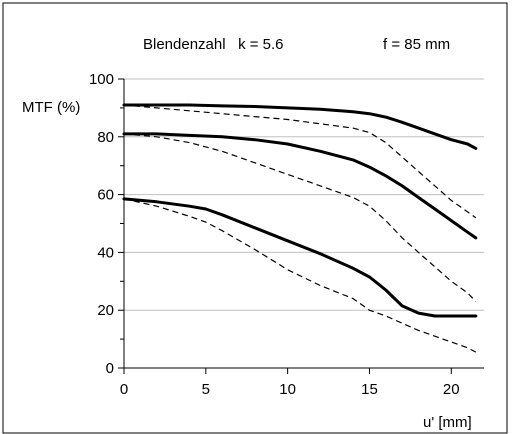  Describe the element at coordinates (51, 107) in the screenshot. I see `y-axis-label: MTF (%)` at that location.